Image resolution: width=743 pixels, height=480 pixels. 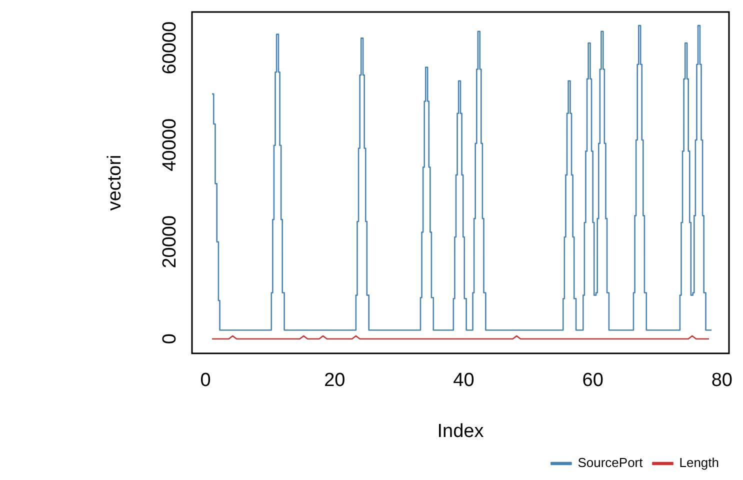 What do you see at coordinates (115, 182) in the screenshot?
I see `y-axis-title: vectori` at bounding box center [115, 182].